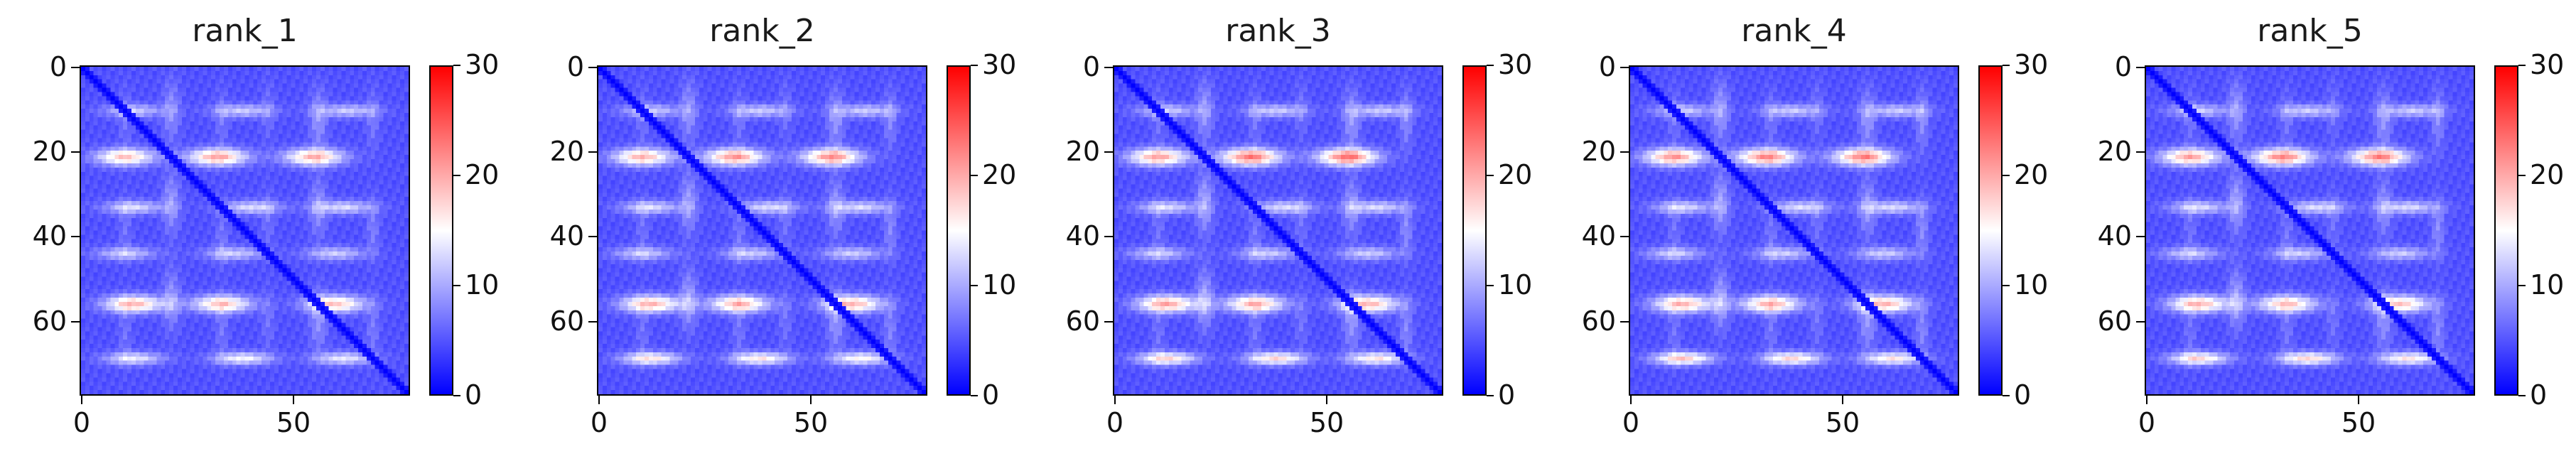 The height and width of the screenshot is (466, 2576). Describe the element at coordinates (762, 31) in the screenshot. I see `chart-title: rank_2` at that location.